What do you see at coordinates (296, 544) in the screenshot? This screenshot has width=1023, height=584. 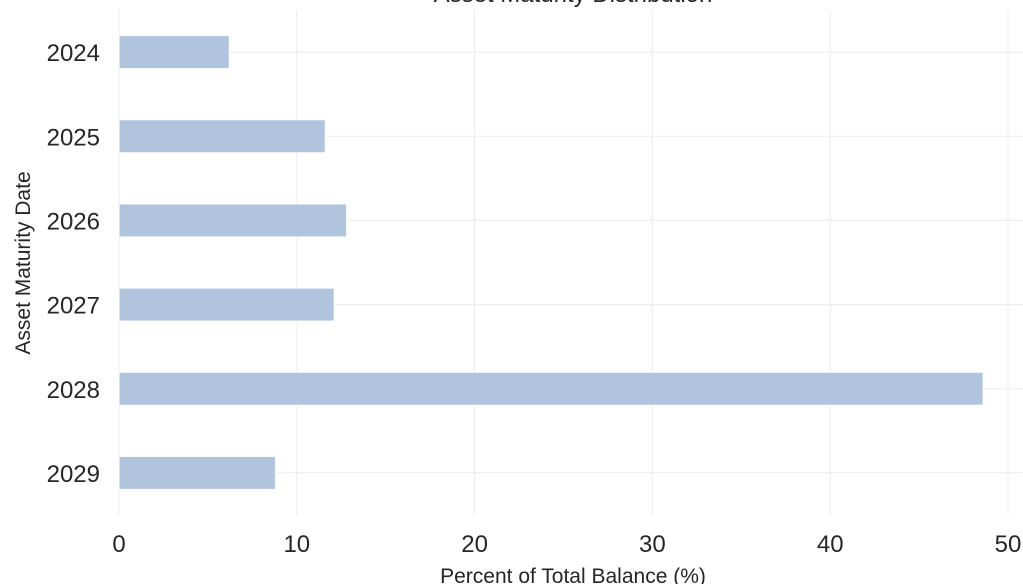 I see `x-tick-label: 10` at bounding box center [296, 544].